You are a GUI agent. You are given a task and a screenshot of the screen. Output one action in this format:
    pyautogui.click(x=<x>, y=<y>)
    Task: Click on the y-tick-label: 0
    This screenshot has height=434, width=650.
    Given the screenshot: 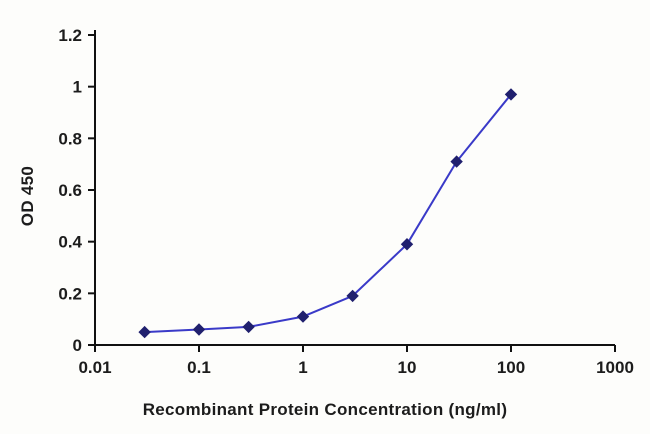 What is the action you would take?
    pyautogui.click(x=77, y=345)
    